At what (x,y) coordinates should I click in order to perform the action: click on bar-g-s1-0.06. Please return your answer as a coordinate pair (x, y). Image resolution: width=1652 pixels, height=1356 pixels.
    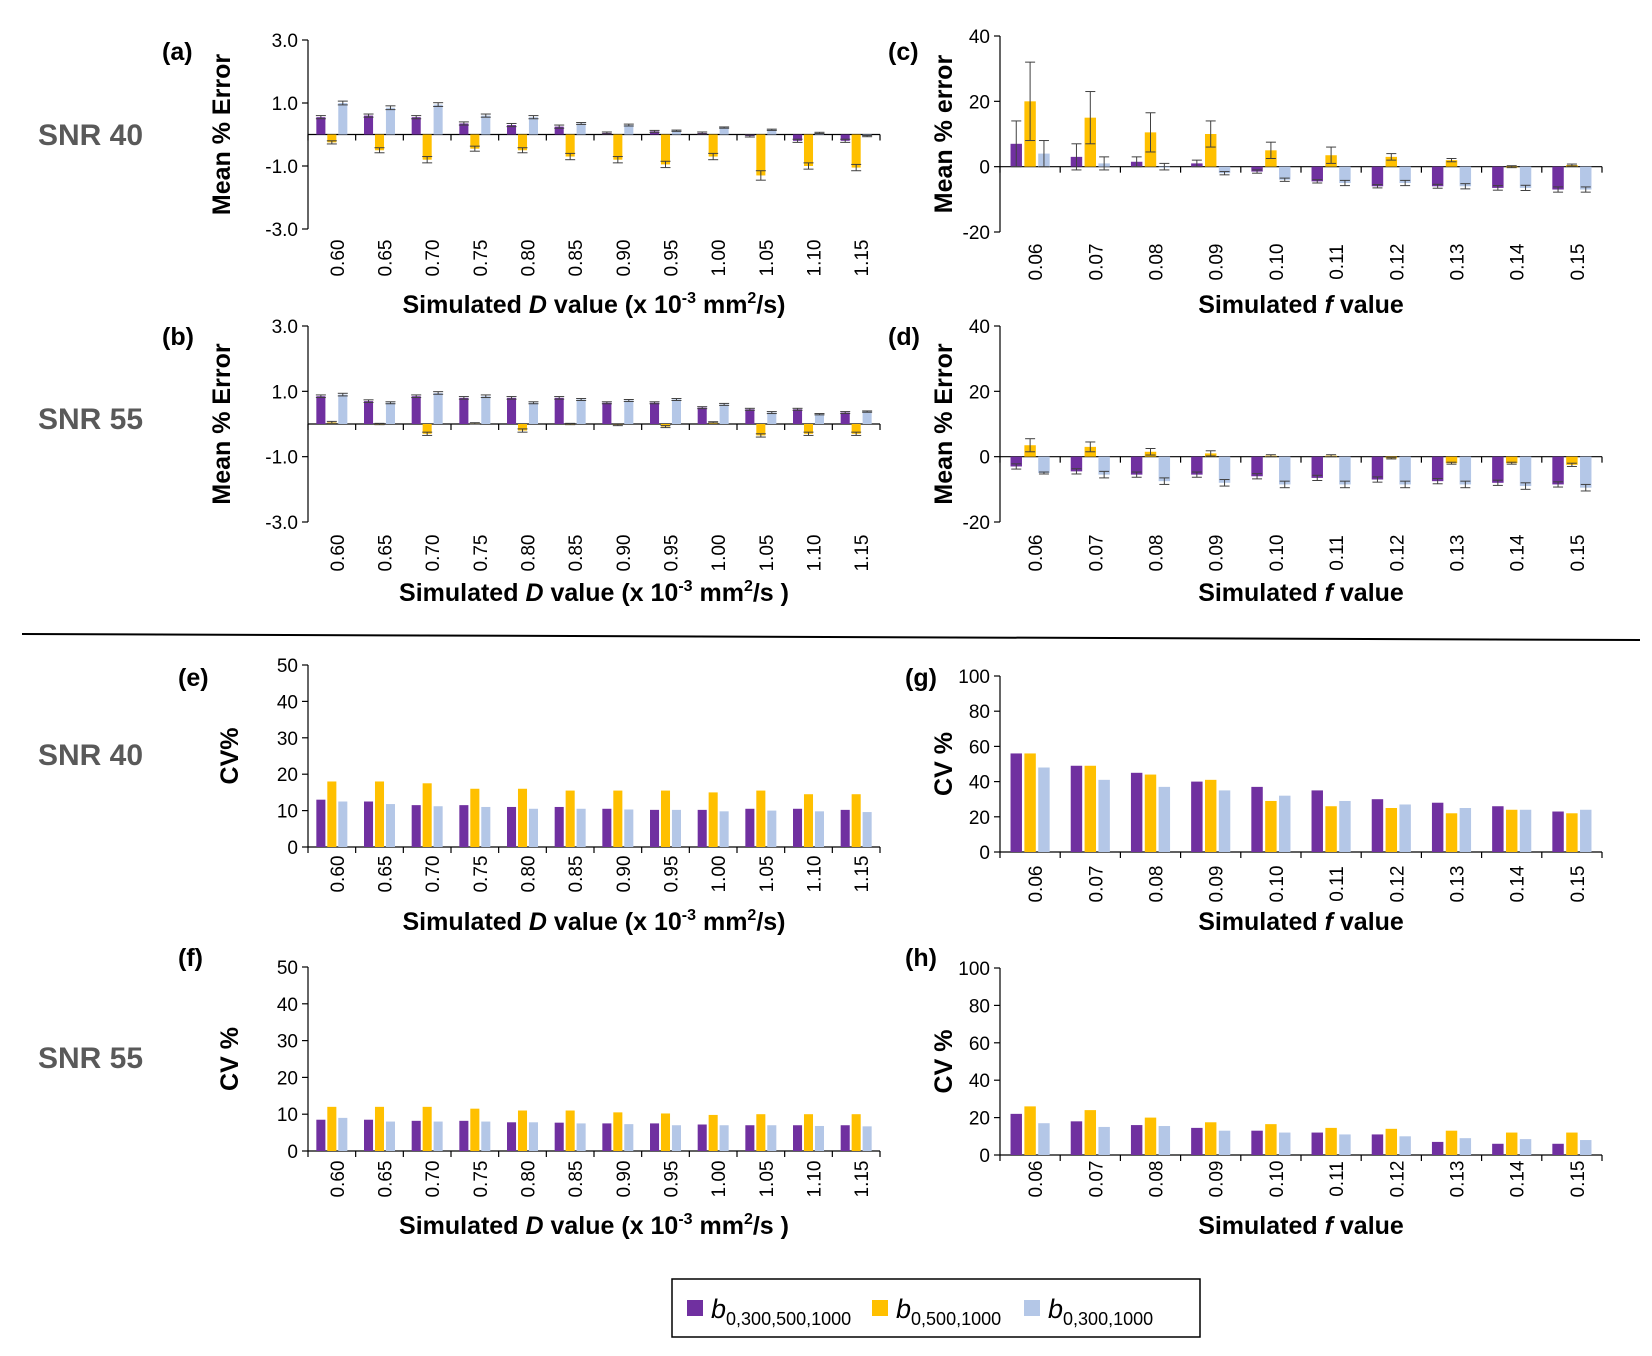
    Looking at the image, I should click on (1016, 802).